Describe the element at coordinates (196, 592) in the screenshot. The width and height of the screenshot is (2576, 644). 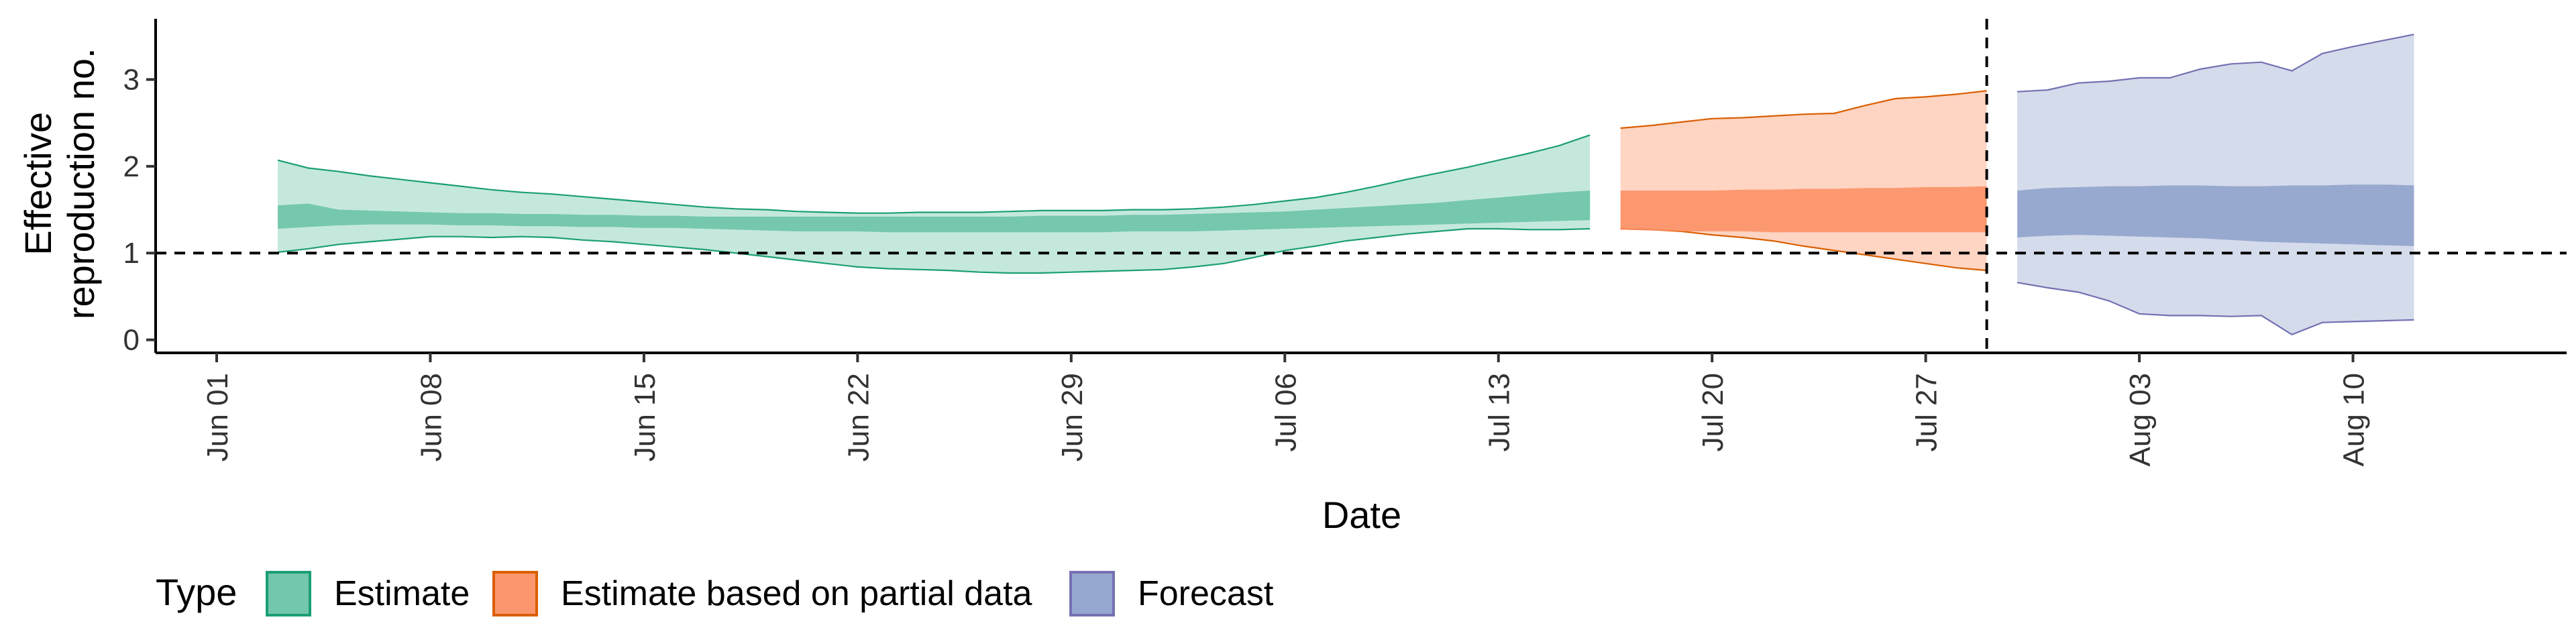
I see `legend-title: Type` at that location.